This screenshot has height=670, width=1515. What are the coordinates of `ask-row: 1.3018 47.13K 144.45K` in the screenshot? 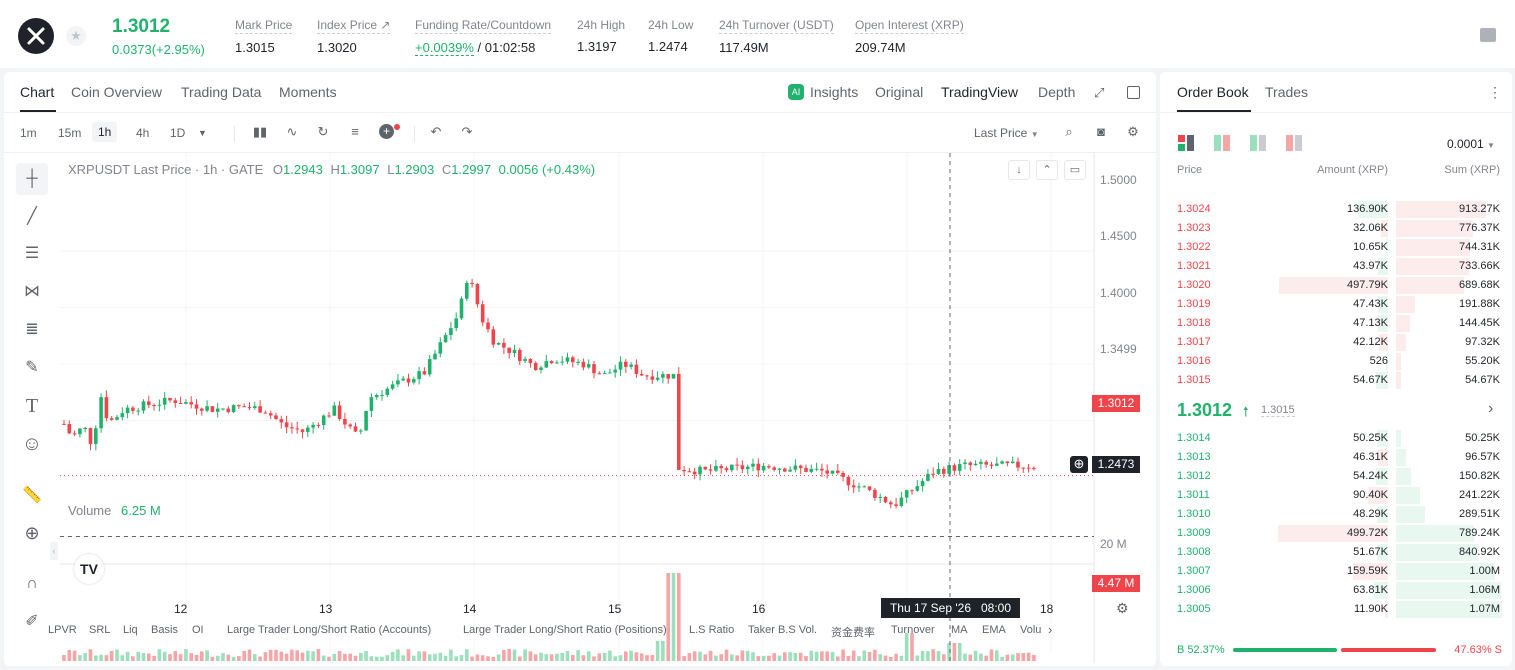 It's located at (1336, 323).